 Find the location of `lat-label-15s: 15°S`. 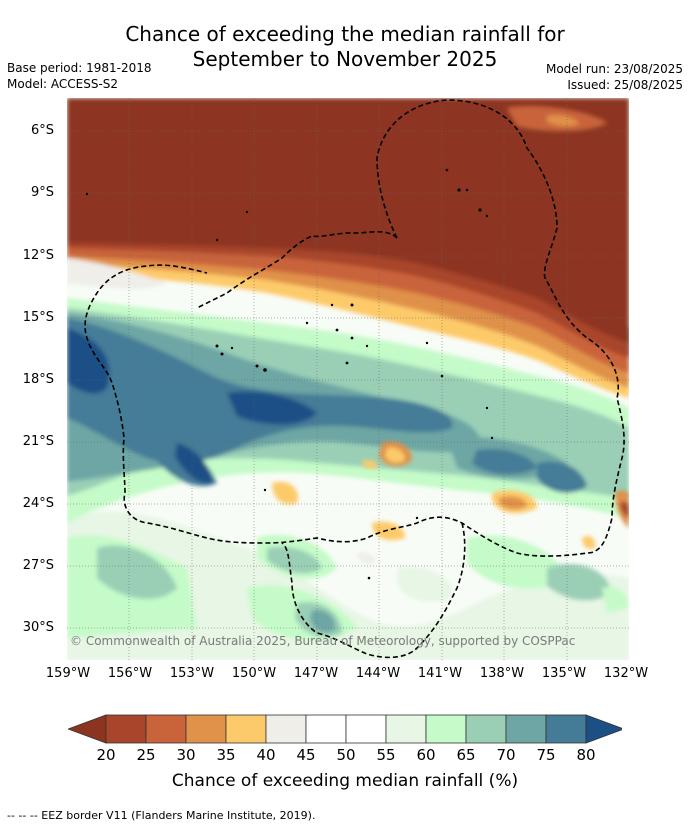

lat-label-15s: 15°S is located at coordinates (38, 317).